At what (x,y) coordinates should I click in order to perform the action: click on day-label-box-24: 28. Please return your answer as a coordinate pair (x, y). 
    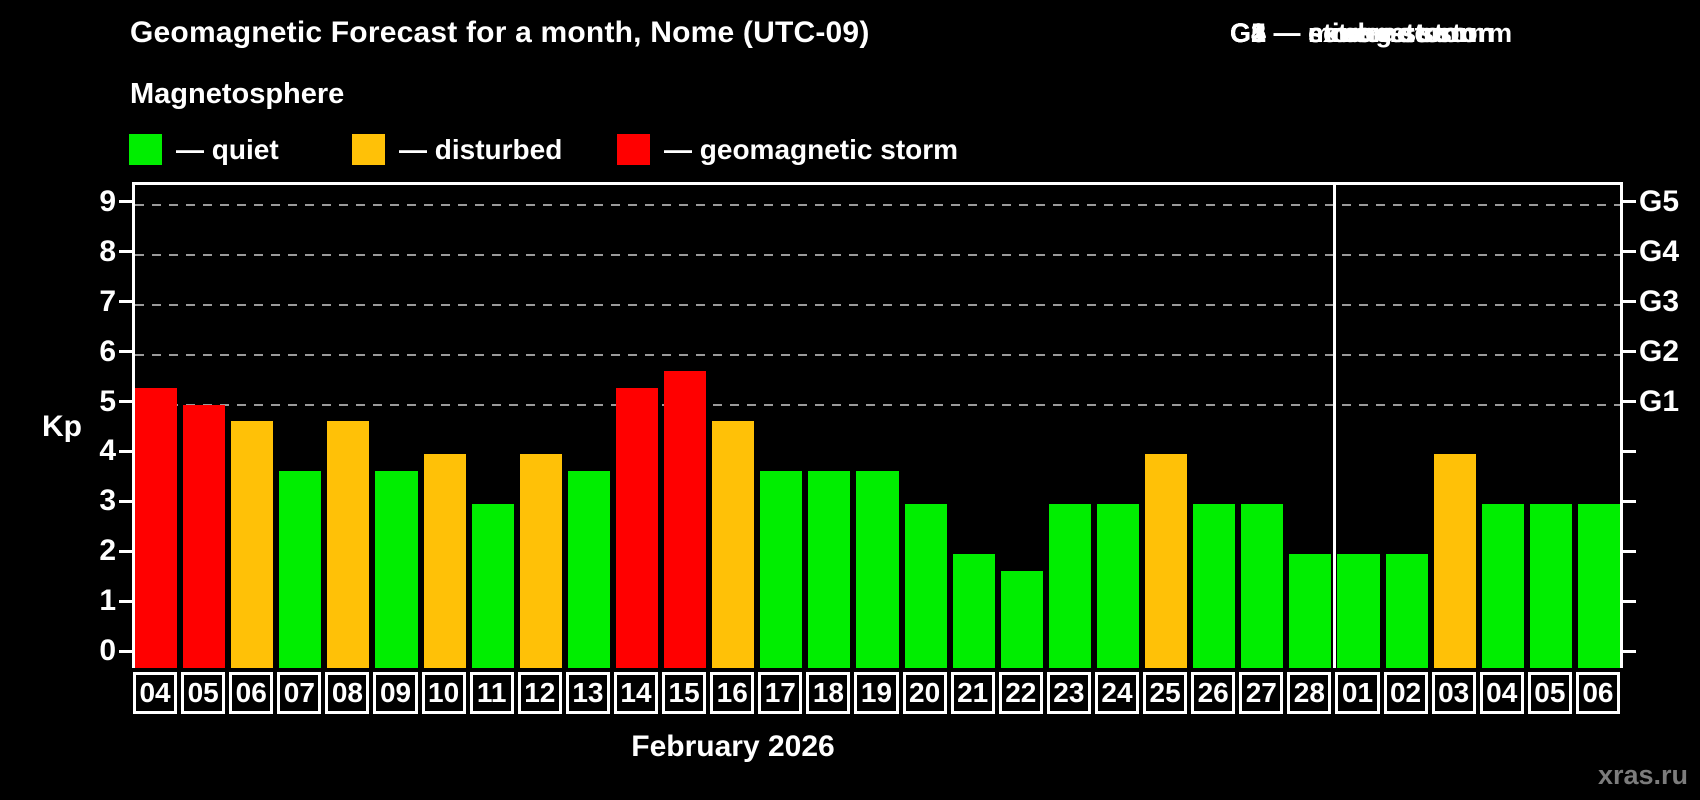
    Looking at the image, I should click on (1309, 693).